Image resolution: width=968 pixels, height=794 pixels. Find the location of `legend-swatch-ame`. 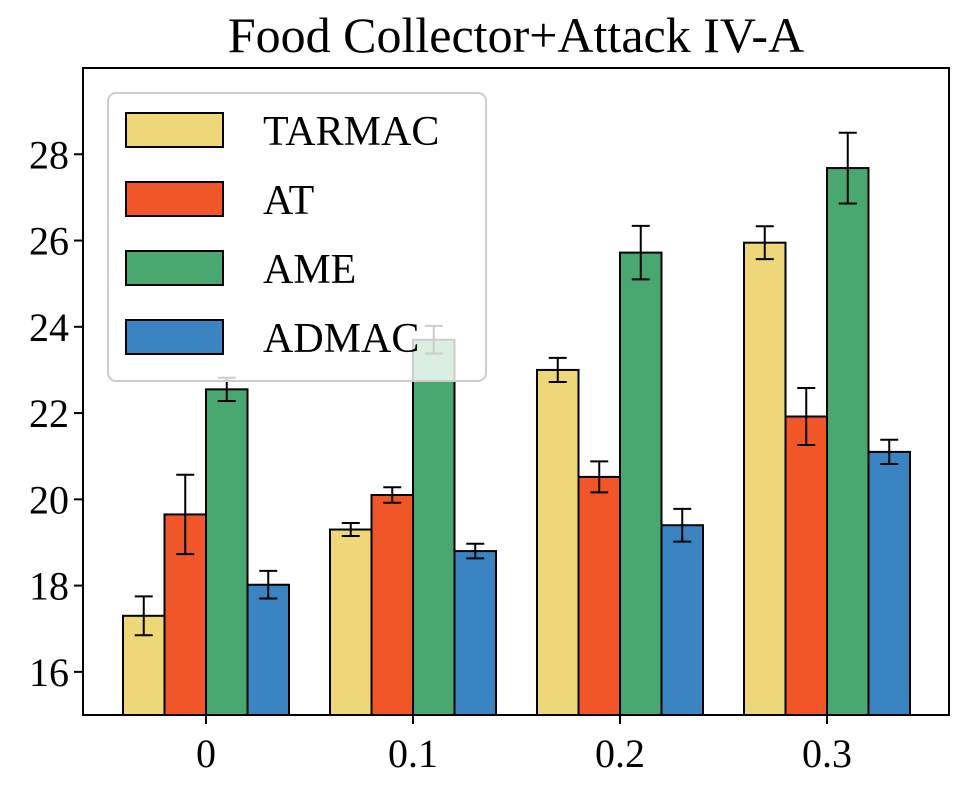

legend-swatch-ame is located at coordinates (174, 268).